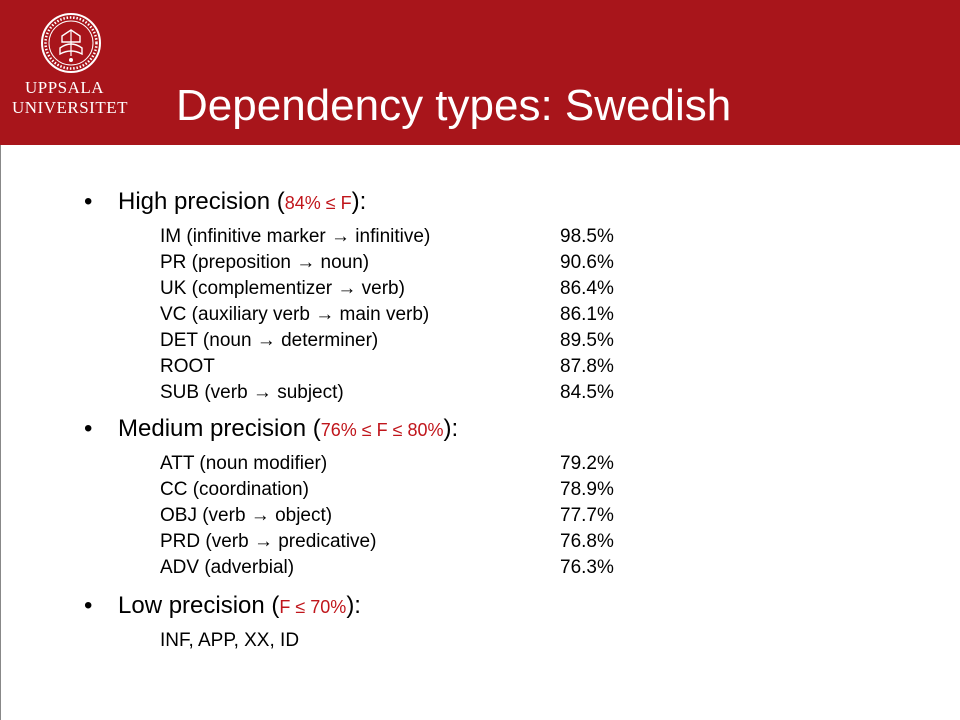 This screenshot has height=720, width=960. I want to click on dependency-label: ROOT, so click(187, 366).